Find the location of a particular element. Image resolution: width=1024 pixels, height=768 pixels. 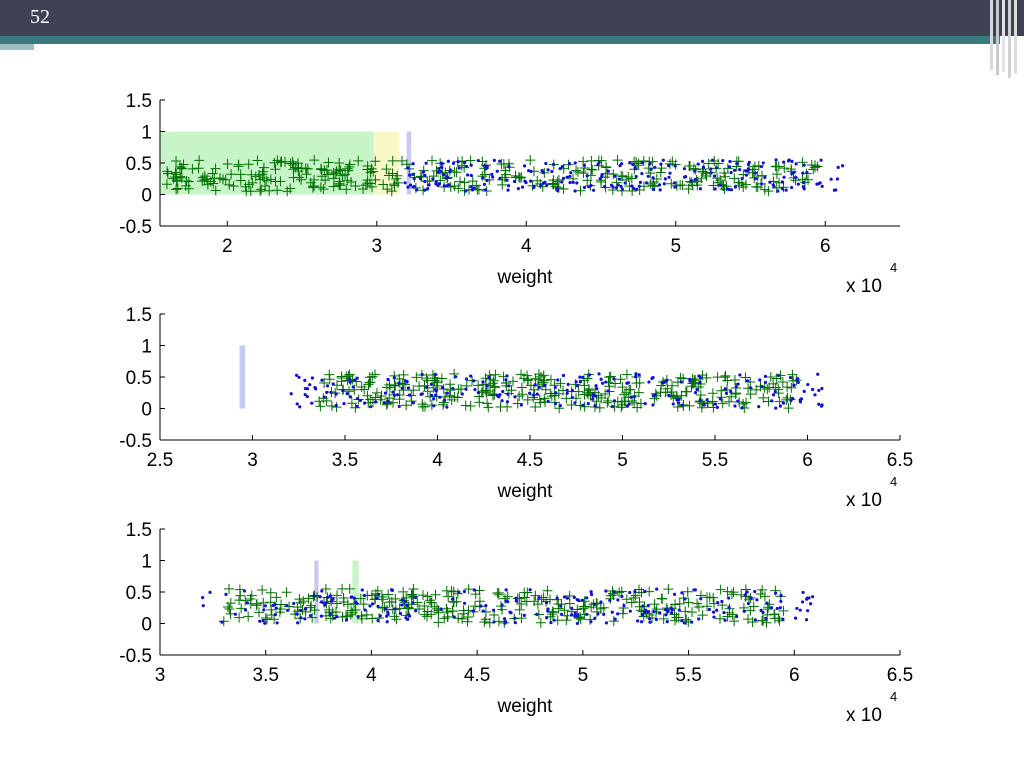

y-tick-label: 0 is located at coordinates (146, 625).